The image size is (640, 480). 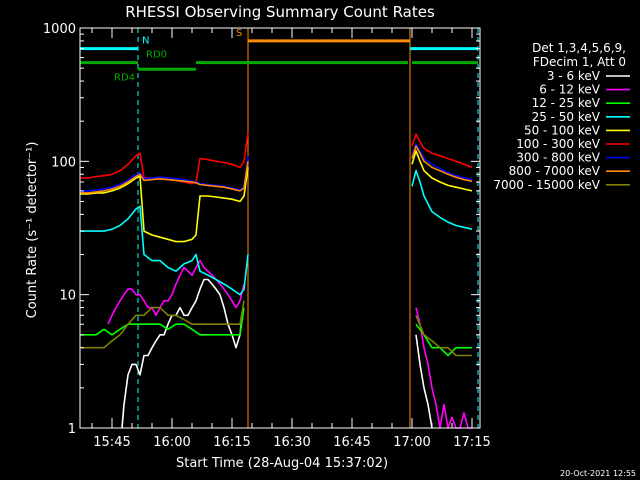 What do you see at coordinates (566, 103) in the screenshot?
I see `legend-label-2: 12 - 25 keV` at bounding box center [566, 103].